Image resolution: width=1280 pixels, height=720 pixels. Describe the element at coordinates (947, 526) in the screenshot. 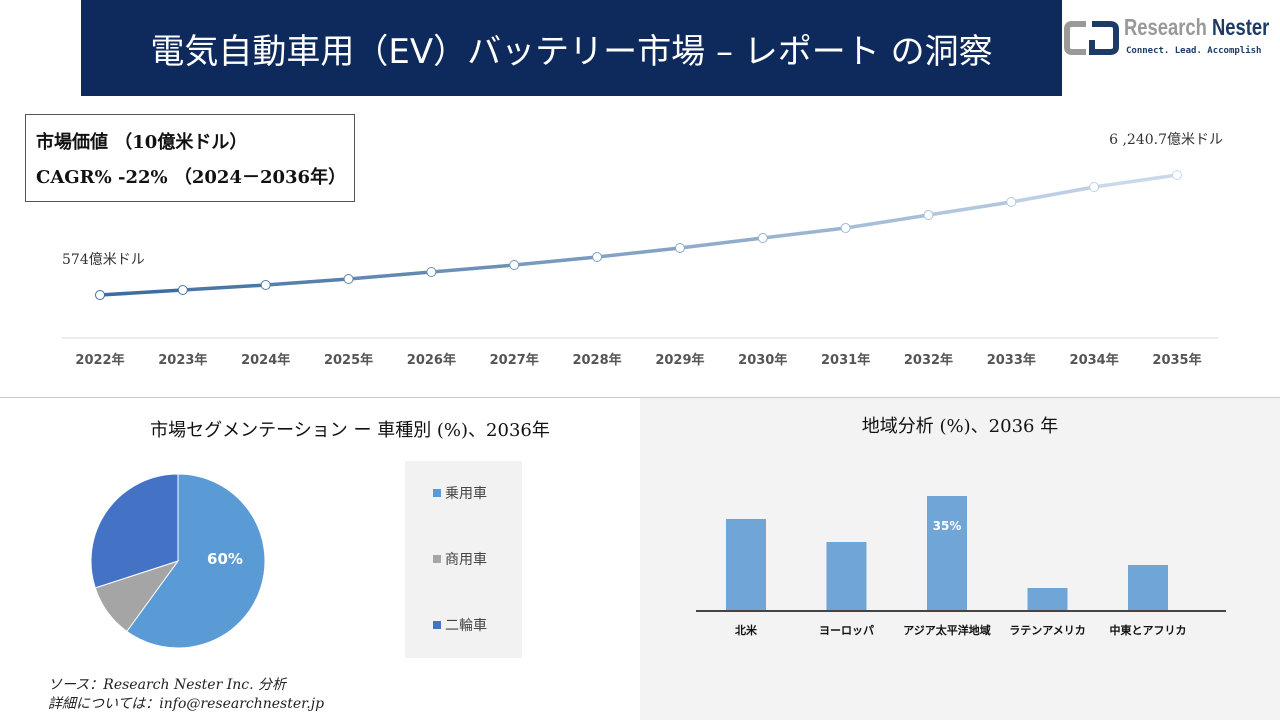

I see `bar-data-label: 35%` at that location.